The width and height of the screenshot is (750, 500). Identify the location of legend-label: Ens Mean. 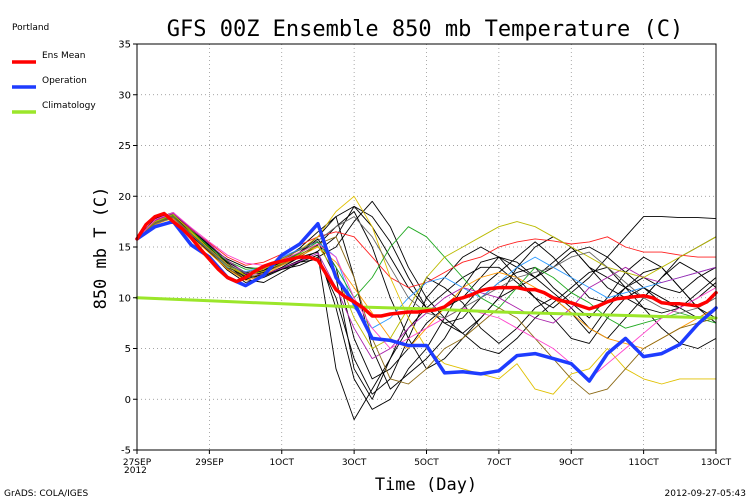
(63, 56).